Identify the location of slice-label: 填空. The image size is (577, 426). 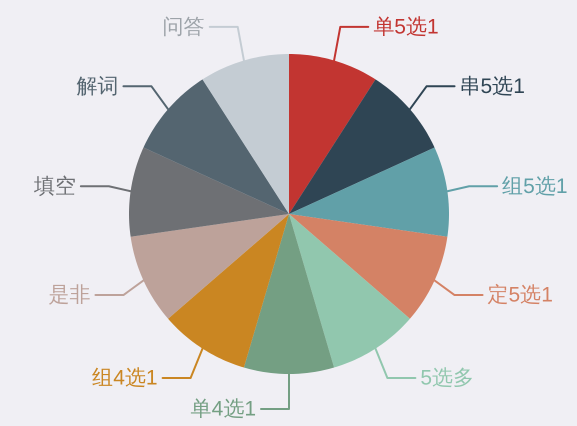
(55, 186).